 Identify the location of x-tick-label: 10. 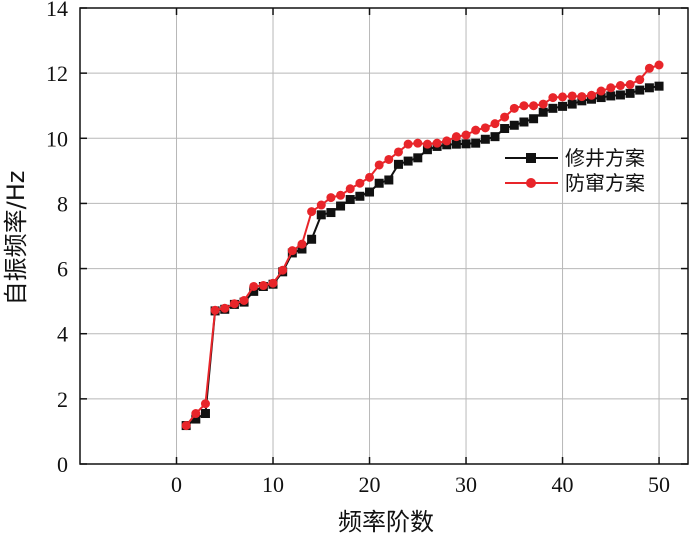
(273, 484).